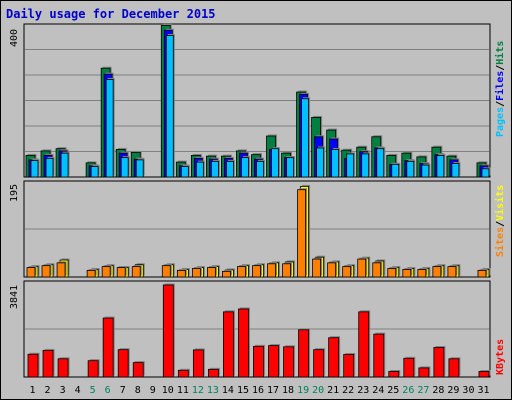  Describe the element at coordinates (183, 390) in the screenshot. I see `x-tick-label: 11` at that location.